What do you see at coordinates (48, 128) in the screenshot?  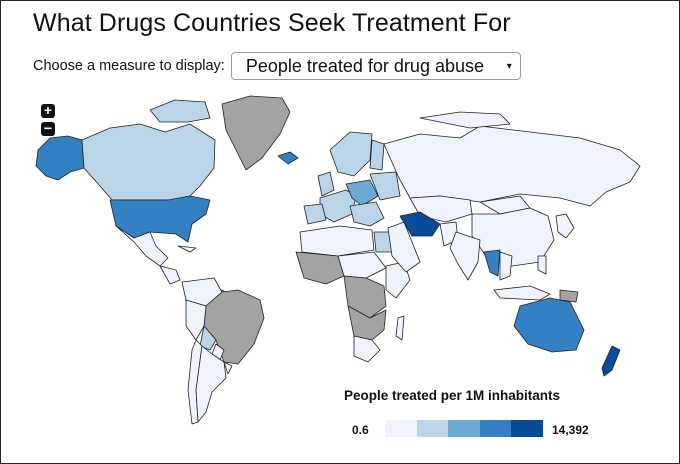 I see `zoom-out-button: −` at bounding box center [48, 128].